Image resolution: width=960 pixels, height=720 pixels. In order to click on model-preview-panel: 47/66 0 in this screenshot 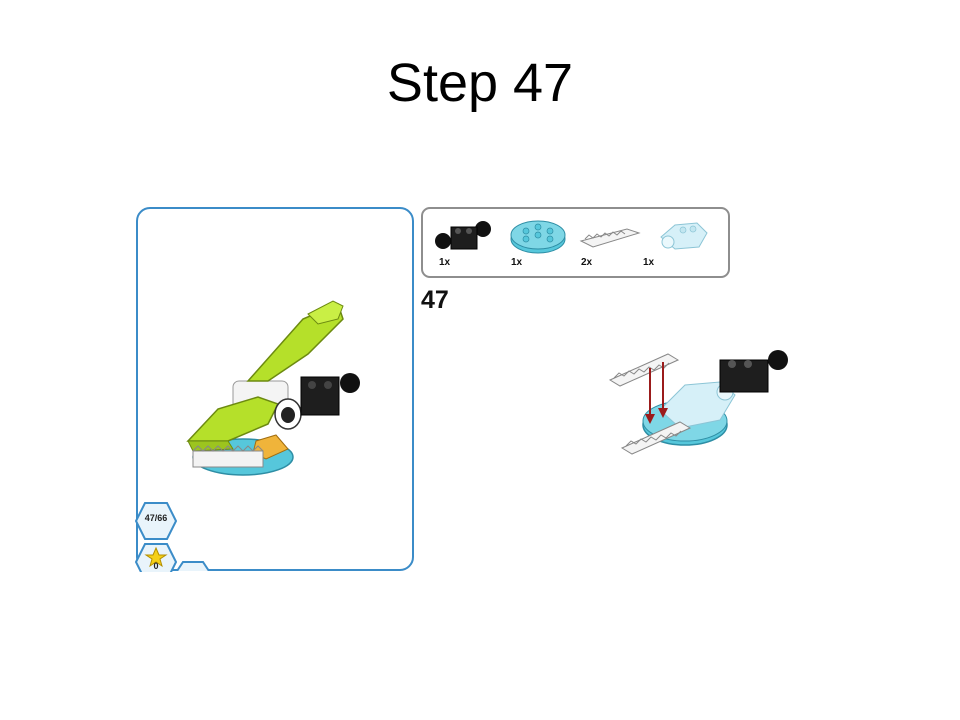, I will do `click(274, 389)`.